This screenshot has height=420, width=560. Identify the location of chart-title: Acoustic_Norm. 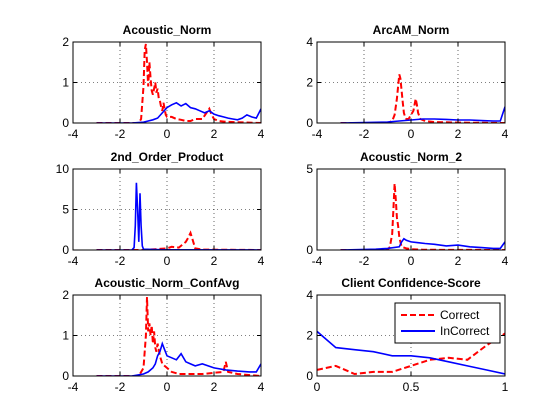
(167, 30).